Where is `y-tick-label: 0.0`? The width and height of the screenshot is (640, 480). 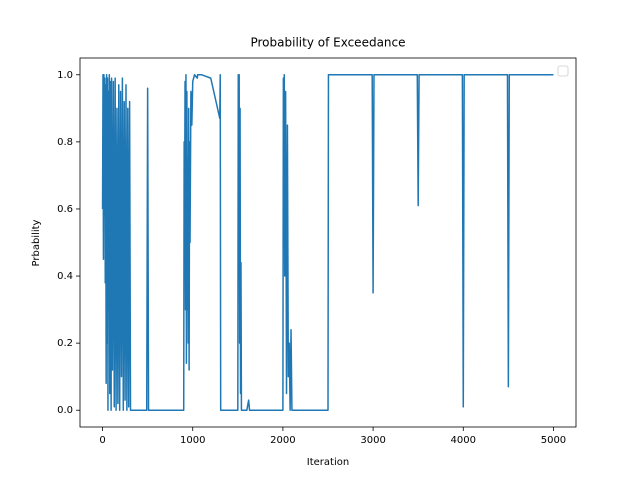 y-tick-label: 0.0 is located at coordinates (65, 410).